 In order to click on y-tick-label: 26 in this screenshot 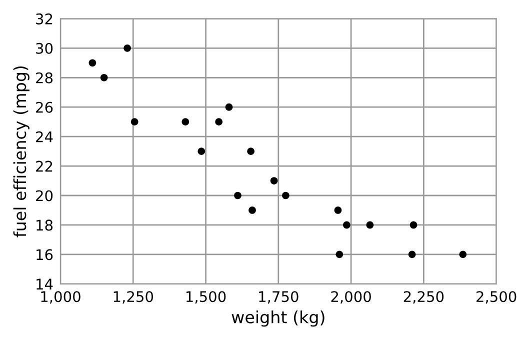, I will do `click(44, 107)`.